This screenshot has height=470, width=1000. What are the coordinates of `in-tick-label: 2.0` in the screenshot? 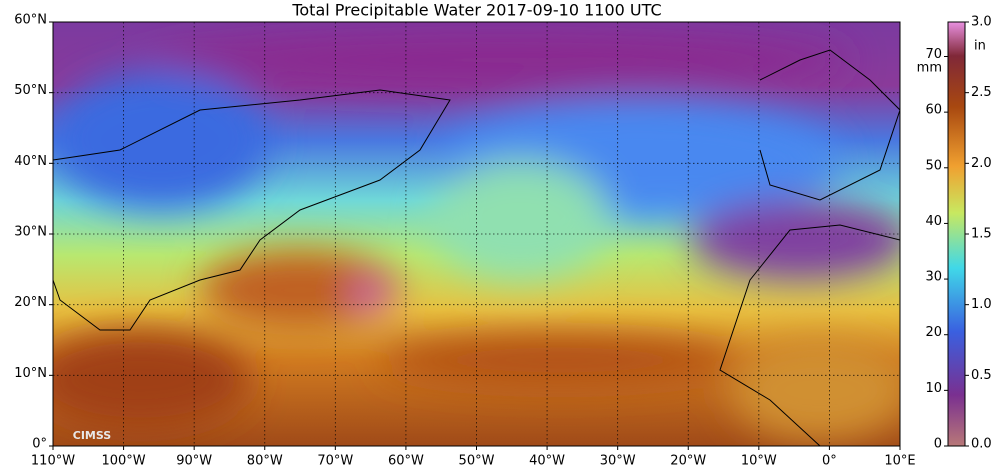 It's located at (981, 163).